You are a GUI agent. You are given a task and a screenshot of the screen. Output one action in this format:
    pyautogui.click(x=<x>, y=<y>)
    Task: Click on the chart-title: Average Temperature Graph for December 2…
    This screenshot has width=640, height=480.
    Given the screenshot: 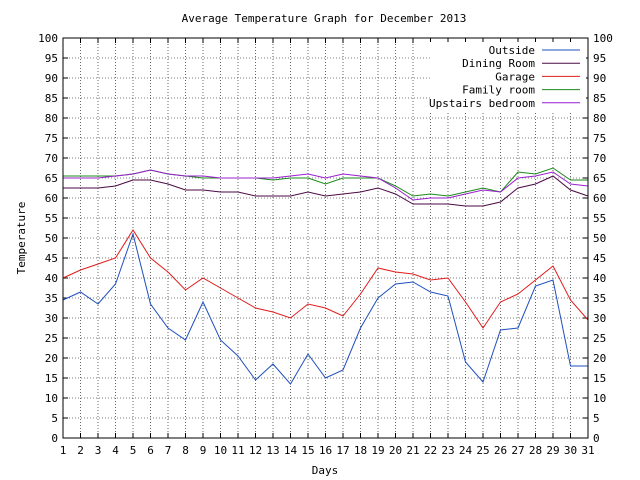 What is the action you would take?
    pyautogui.click(x=324, y=18)
    